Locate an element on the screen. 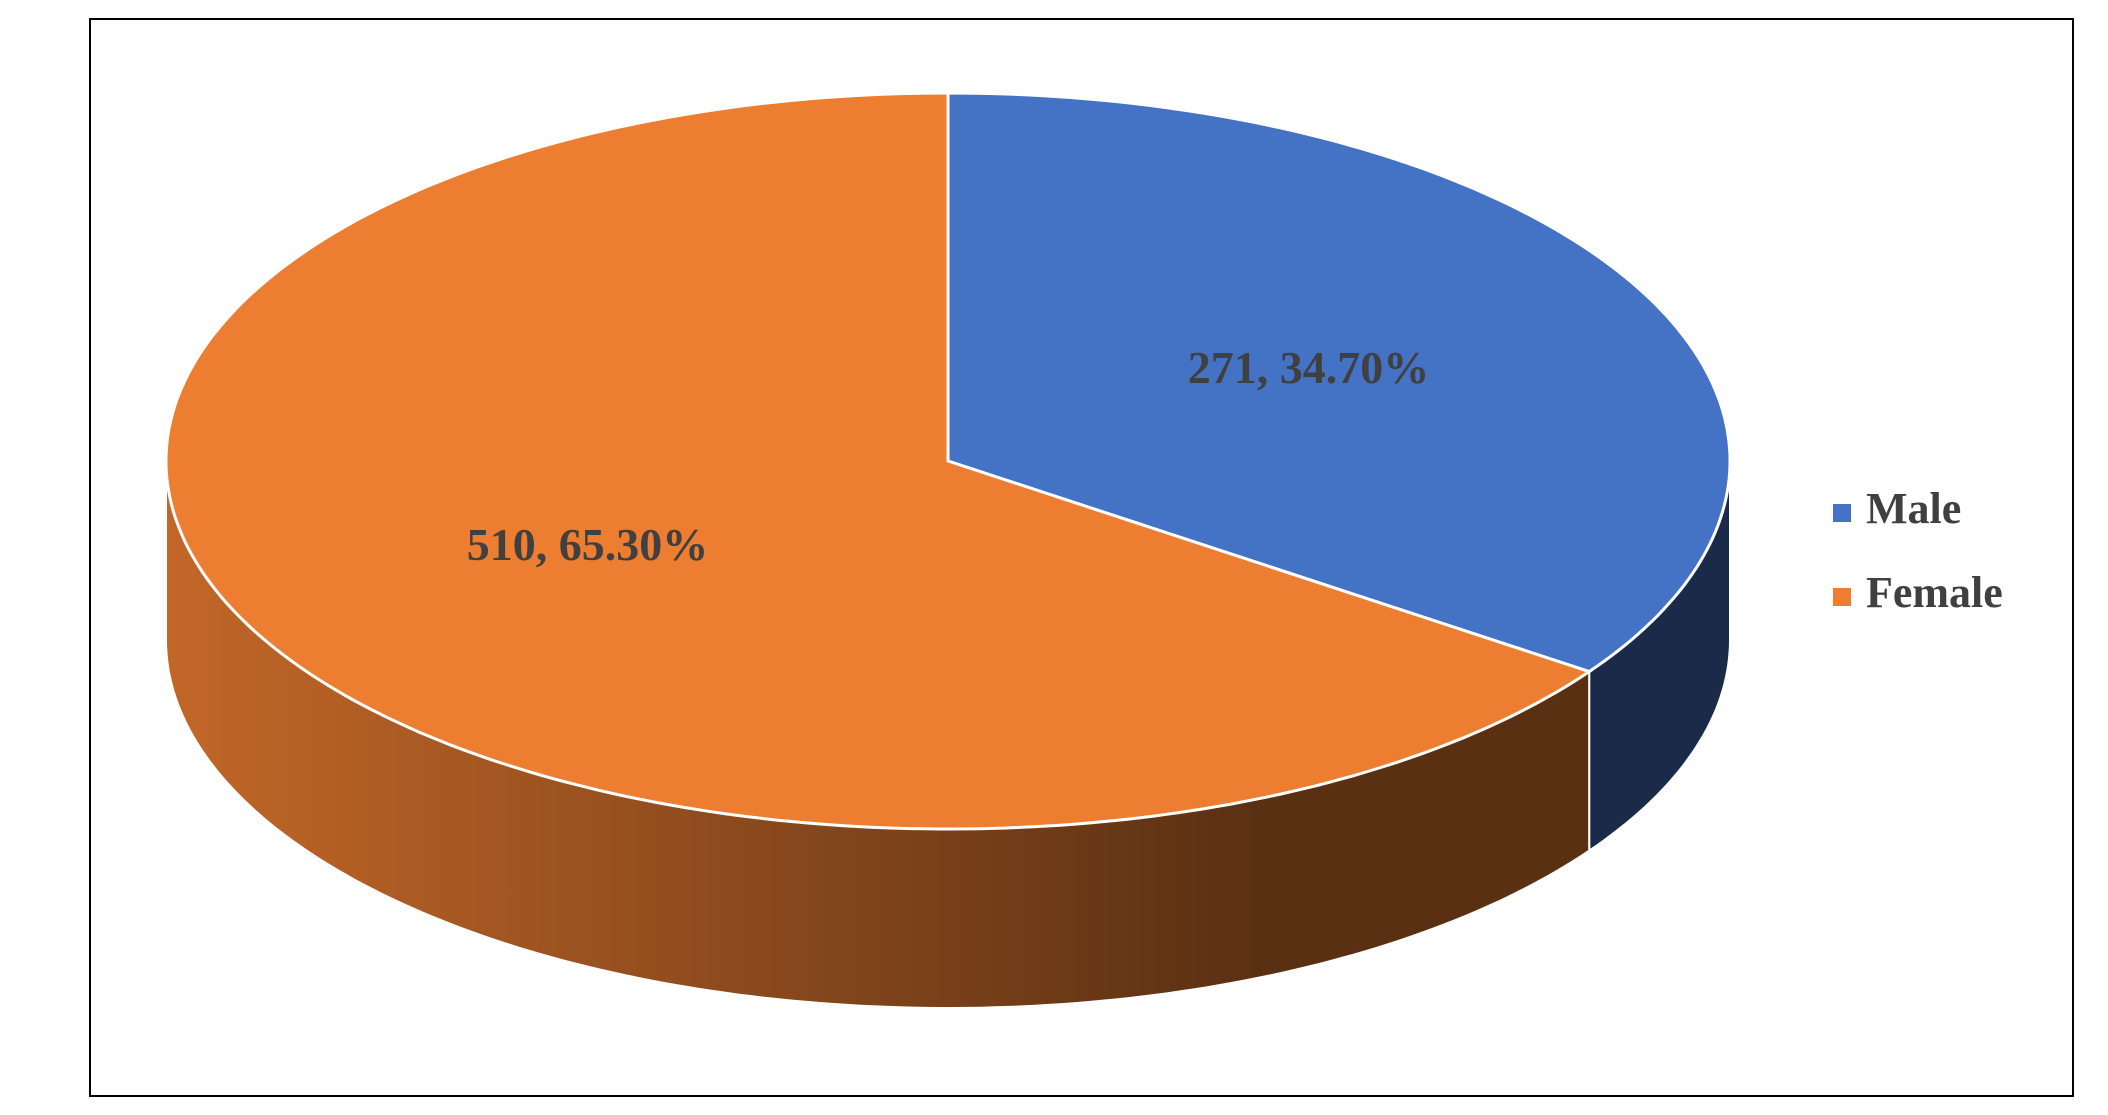 This screenshot has height=1115, width=2108. legend-label: Male is located at coordinates (1913, 508).